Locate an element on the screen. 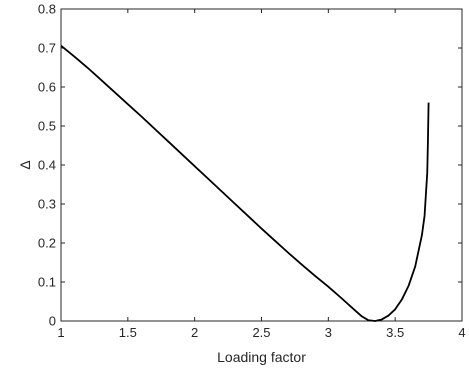 This screenshot has width=469, height=373. x-tick-label: 4 is located at coordinates (461, 332).